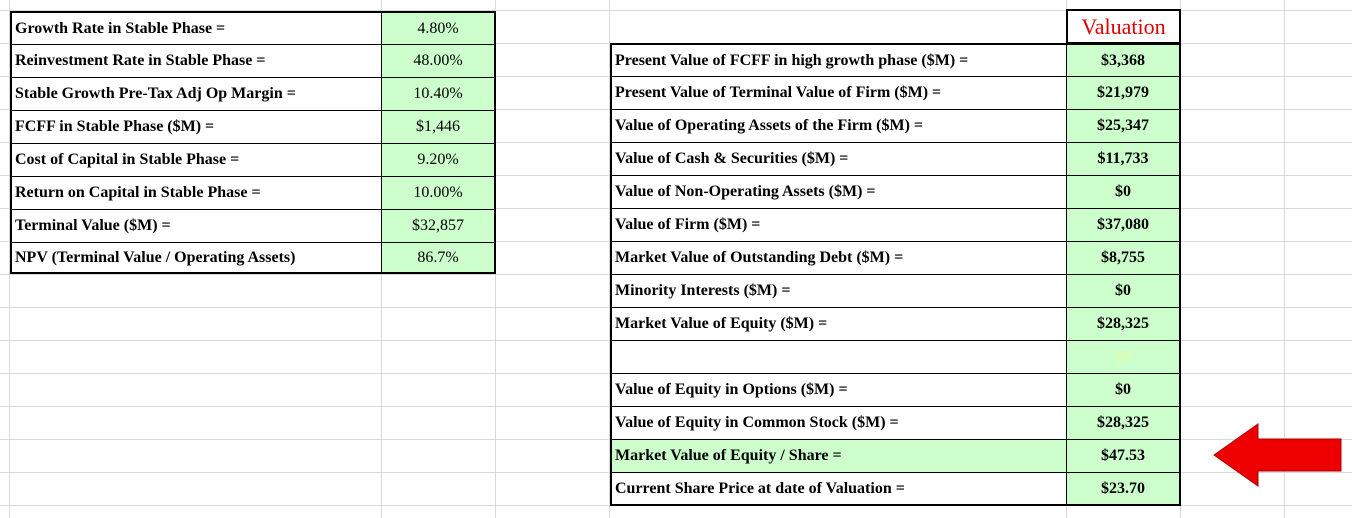 The image size is (1352, 518). What do you see at coordinates (1123, 126) in the screenshot?
I see `row-value: $25,347` at bounding box center [1123, 126].